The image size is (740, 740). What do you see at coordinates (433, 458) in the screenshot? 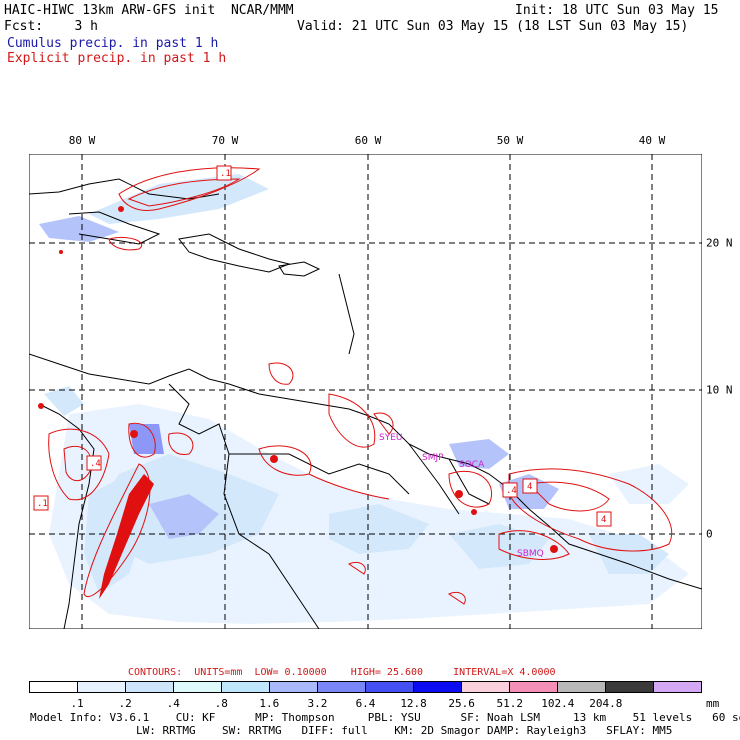
I see `station-label: SMJP` at bounding box center [433, 458].